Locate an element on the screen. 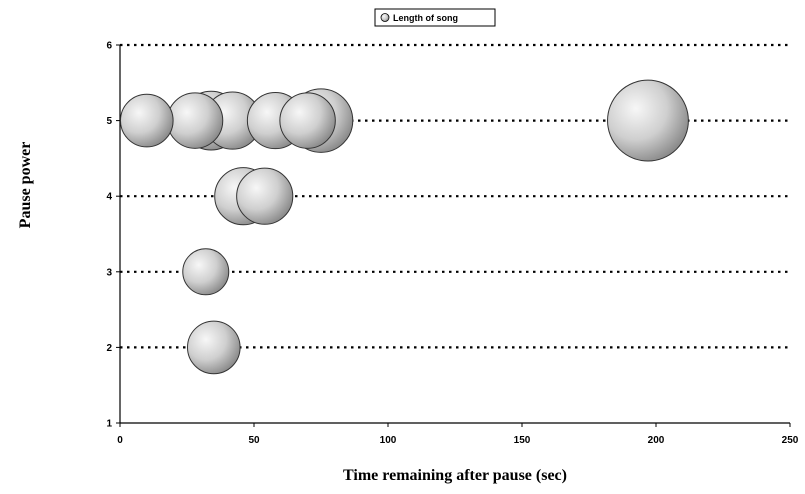  y-tick-label: 2 is located at coordinates (109, 348).